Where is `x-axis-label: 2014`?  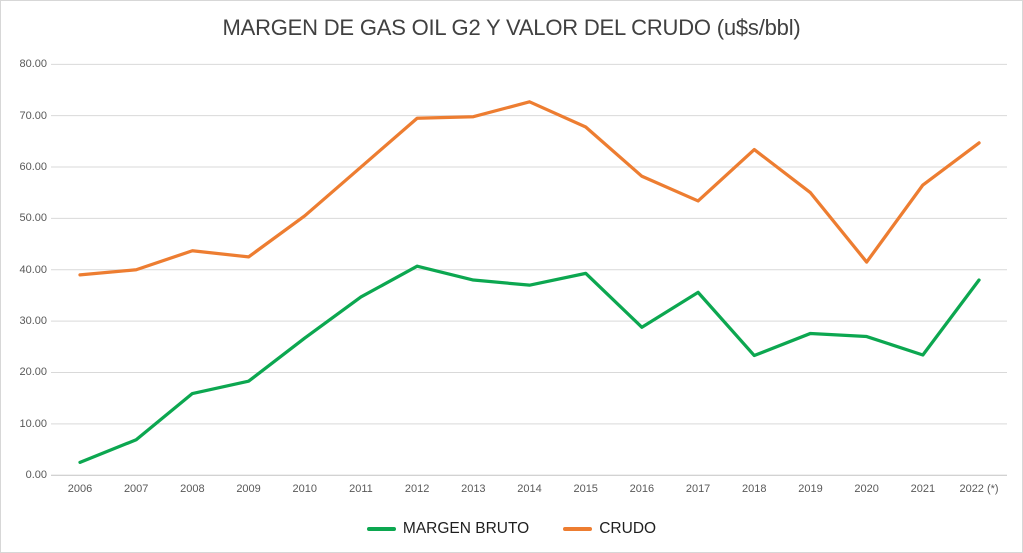 x-axis-label: 2014 is located at coordinates (529, 489).